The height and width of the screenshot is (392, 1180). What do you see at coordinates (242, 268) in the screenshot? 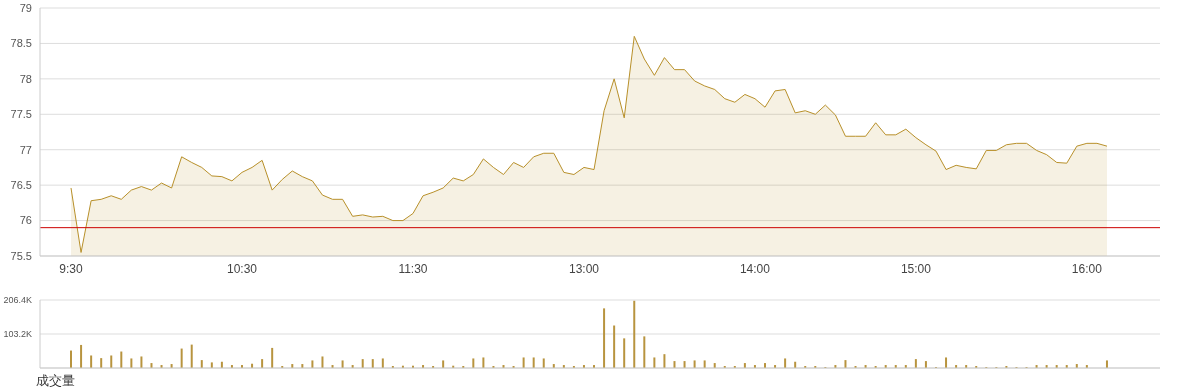
I see `x-tick-label: 10:30` at bounding box center [242, 268].